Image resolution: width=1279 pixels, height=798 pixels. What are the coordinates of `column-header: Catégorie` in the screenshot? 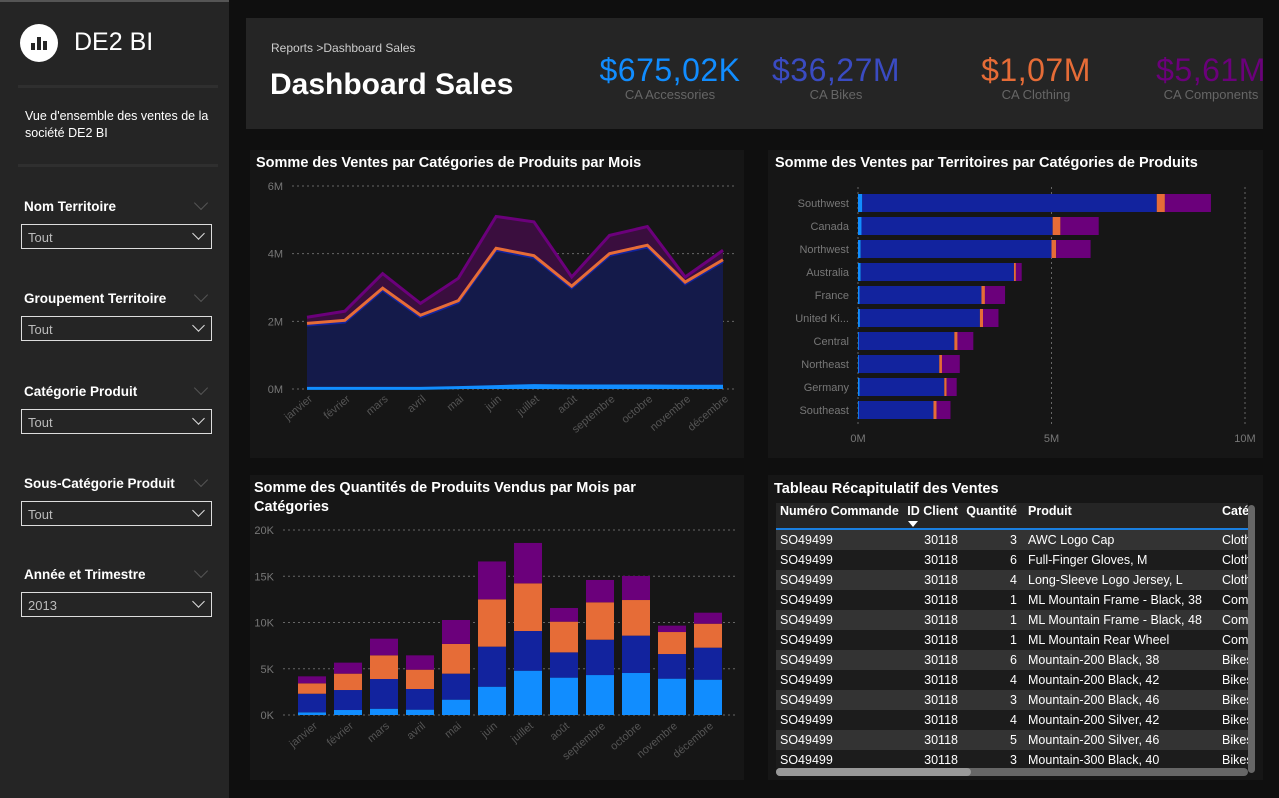 It's located at (1235, 511).